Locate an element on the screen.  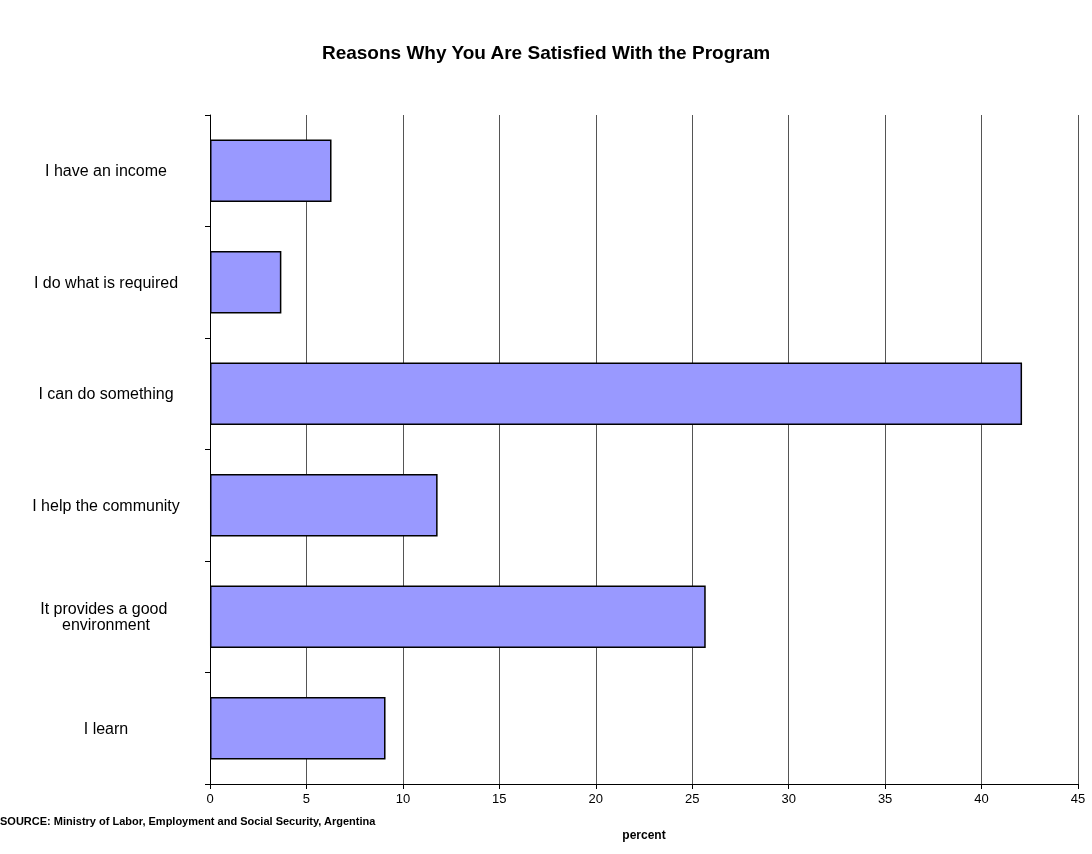
y-tick-label: I can do something is located at coordinates (106, 394).